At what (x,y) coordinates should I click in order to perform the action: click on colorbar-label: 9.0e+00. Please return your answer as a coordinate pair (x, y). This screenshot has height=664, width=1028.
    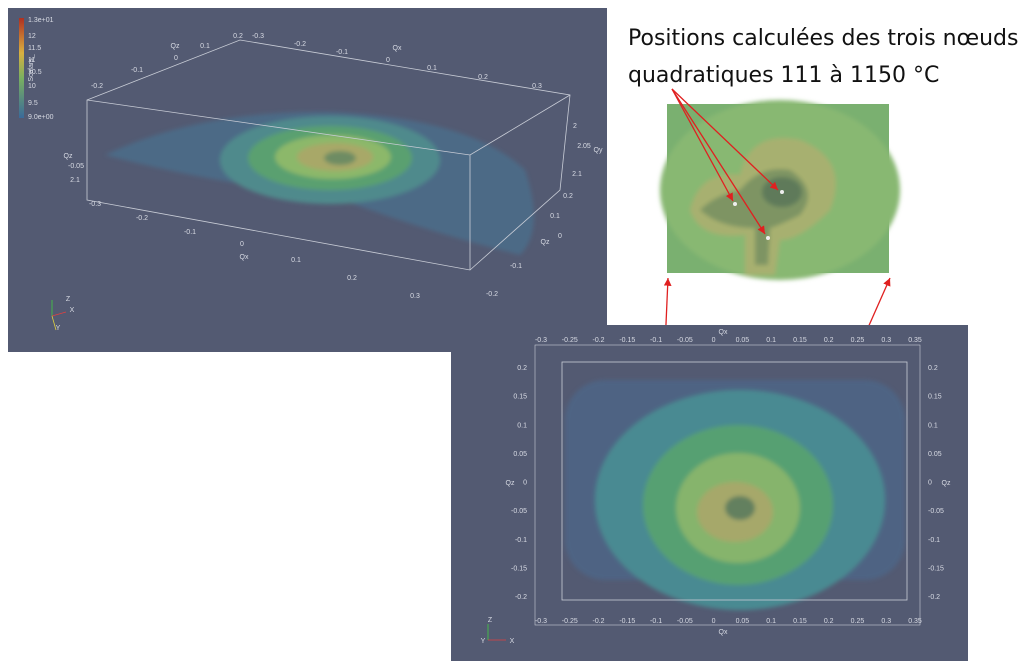
    Looking at the image, I should click on (41, 117).